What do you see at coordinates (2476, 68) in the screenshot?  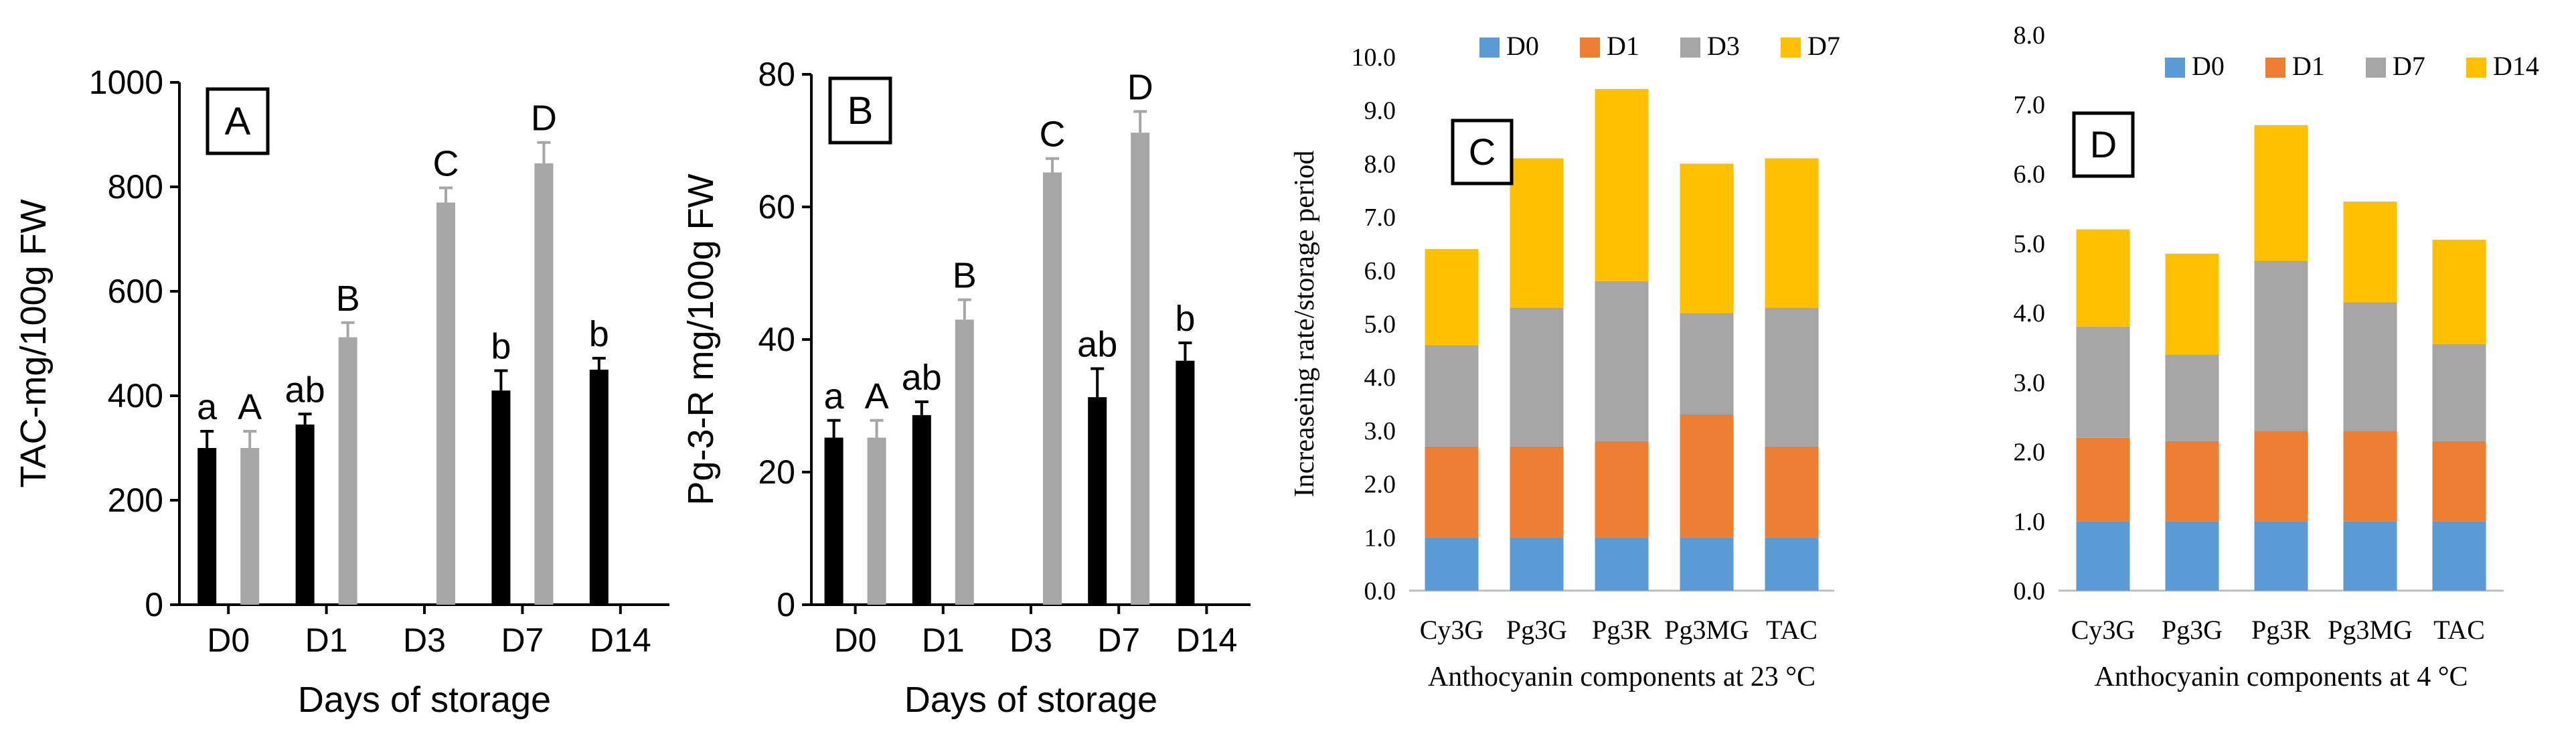 I see `legend-swatch-d14` at bounding box center [2476, 68].